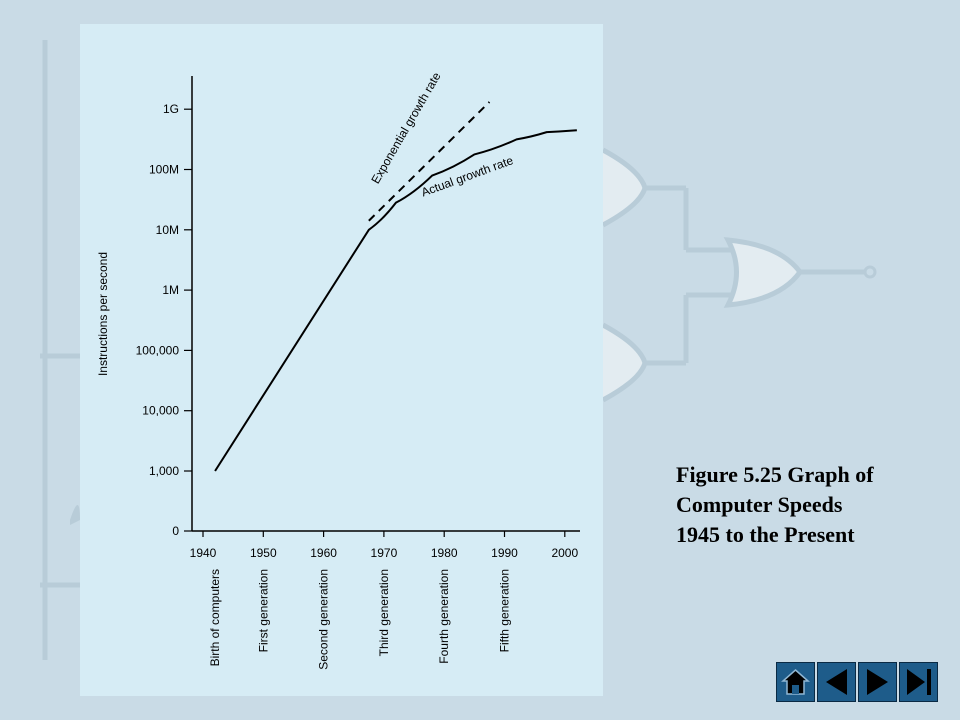 The height and width of the screenshot is (720, 960). I want to click on exponential-growth-label: Exponential growth rate, so click(405, 128).